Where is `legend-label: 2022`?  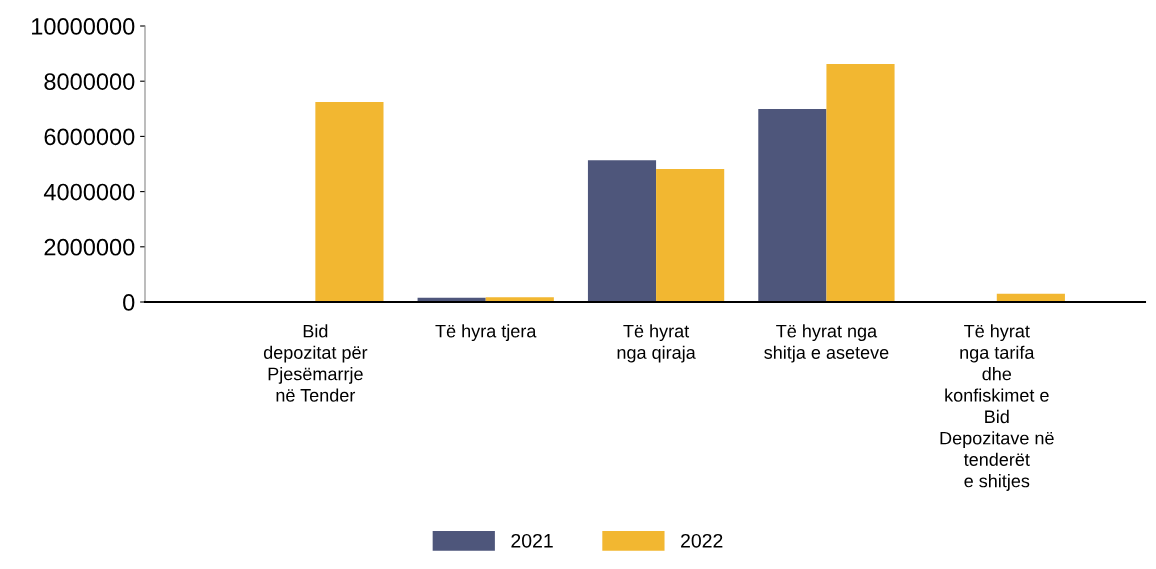
legend-label: 2022 is located at coordinates (702, 540).